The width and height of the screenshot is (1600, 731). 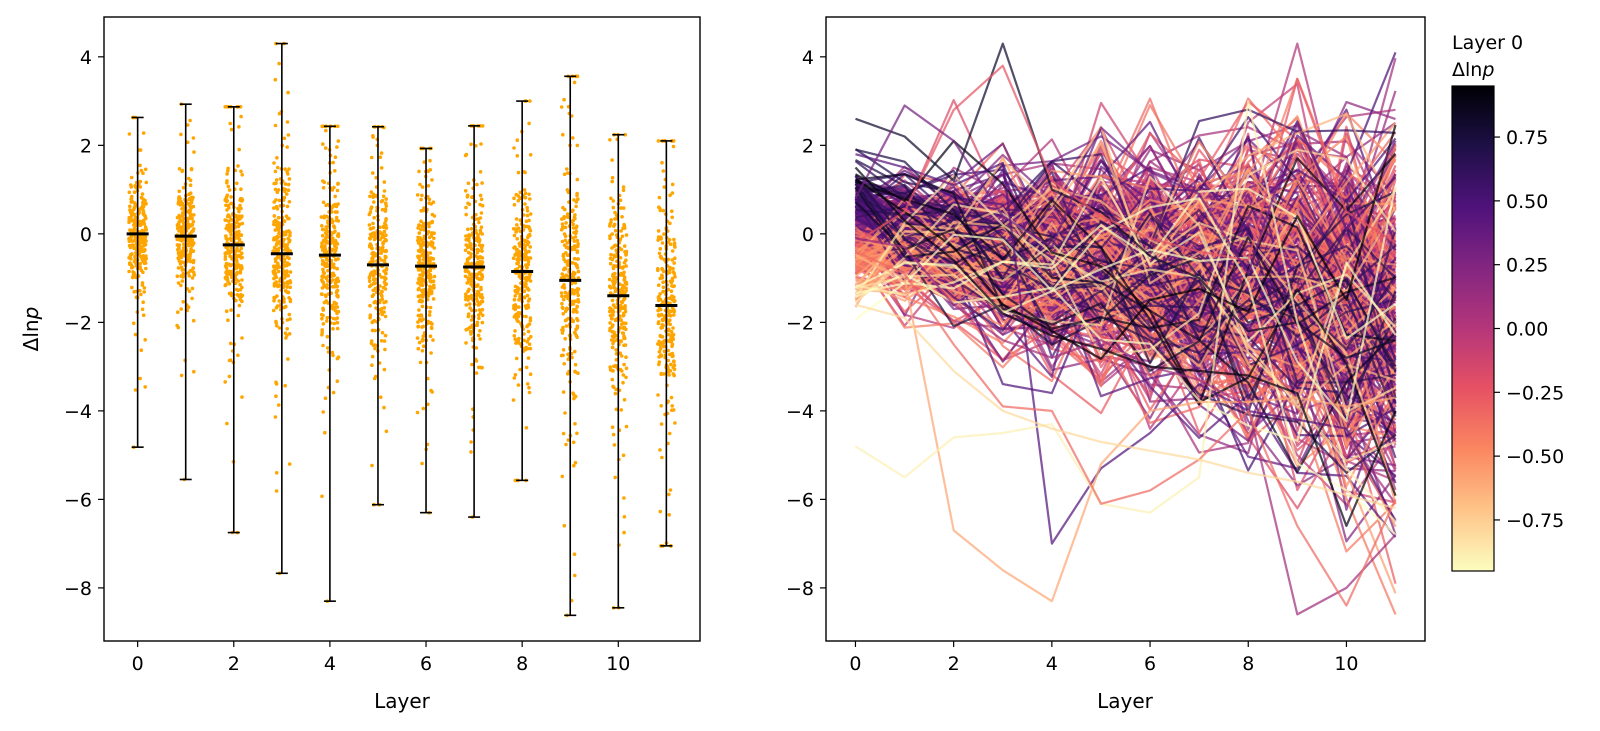 What do you see at coordinates (1052, 664) in the screenshot?
I see `x-tick-label: 4` at bounding box center [1052, 664].